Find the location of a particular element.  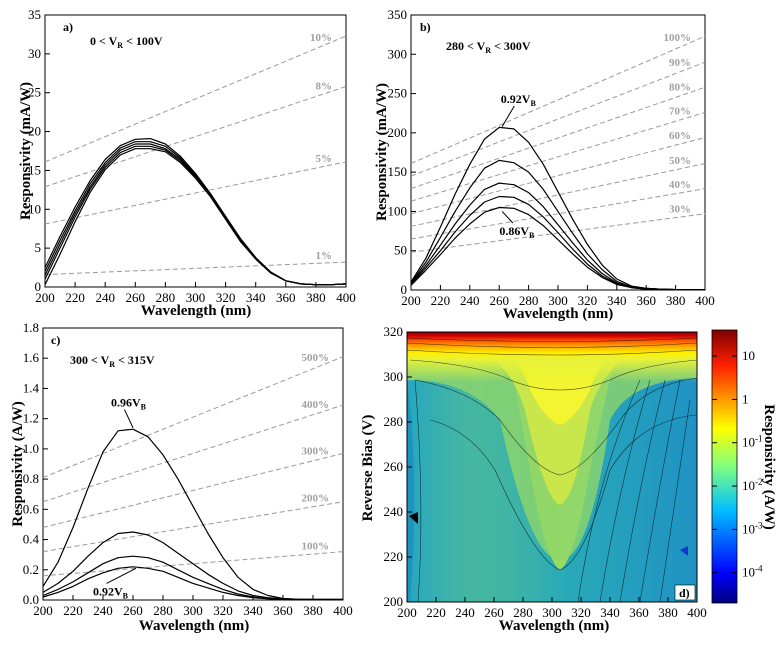

qe-line-label: 50% is located at coordinates (680, 161).